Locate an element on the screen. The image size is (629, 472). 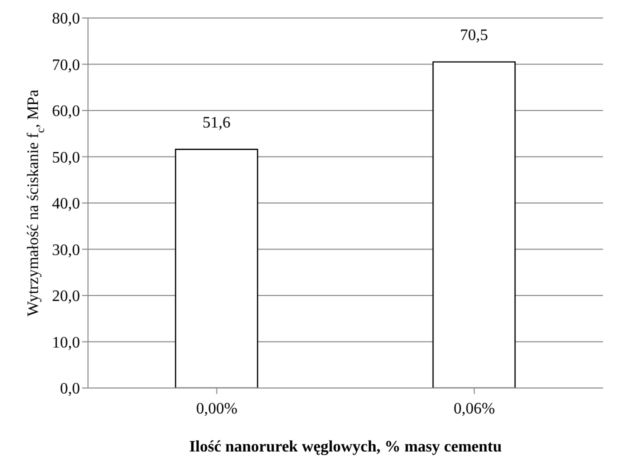
y-tick-label: 30,0 is located at coordinates (66, 250).